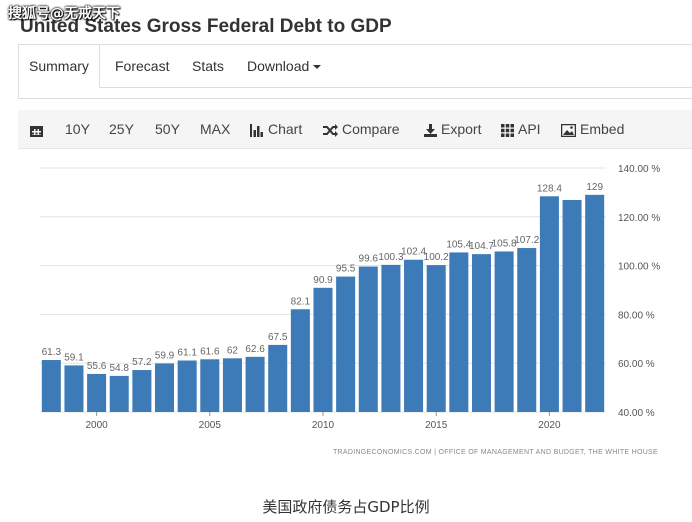 This screenshot has height=522, width=692. Describe the element at coordinates (636, 413) in the screenshot. I see `y-tick-label: 40.00 %` at that location.